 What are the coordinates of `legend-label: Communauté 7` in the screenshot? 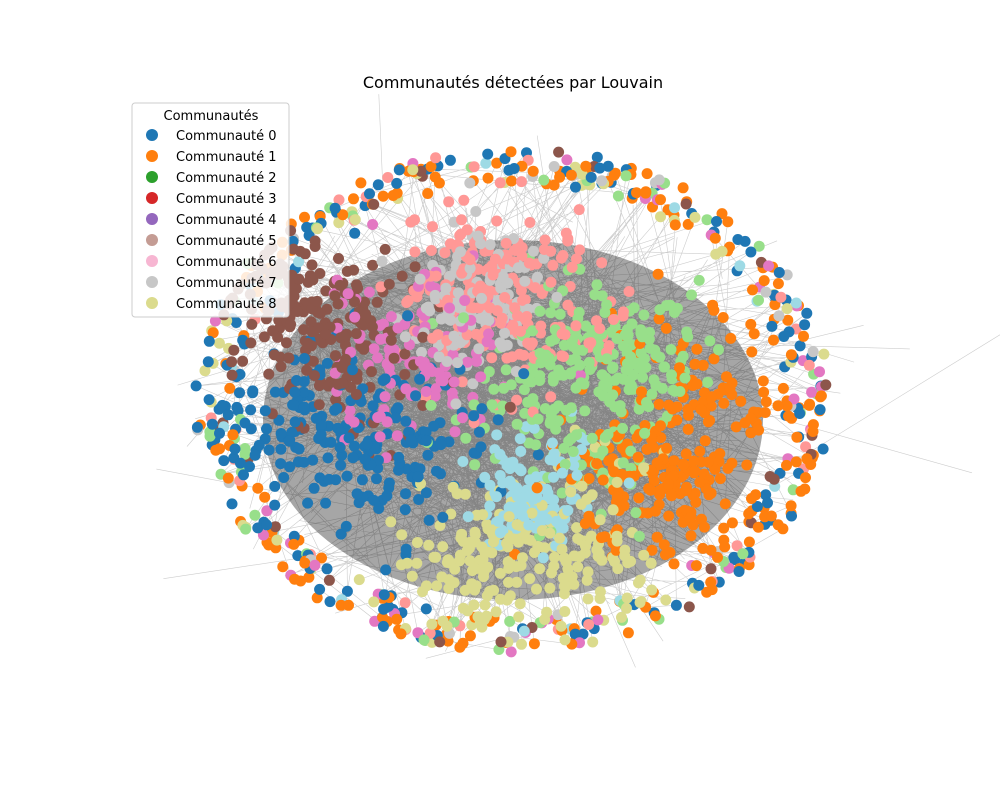 It's located at (226, 283).